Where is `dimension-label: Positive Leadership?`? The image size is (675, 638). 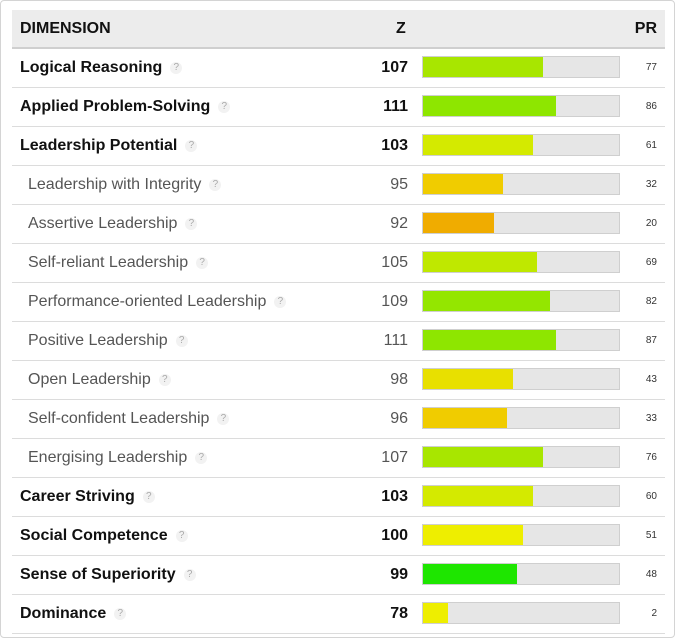 dimension-label: Positive Leadership? is located at coordinates (108, 341).